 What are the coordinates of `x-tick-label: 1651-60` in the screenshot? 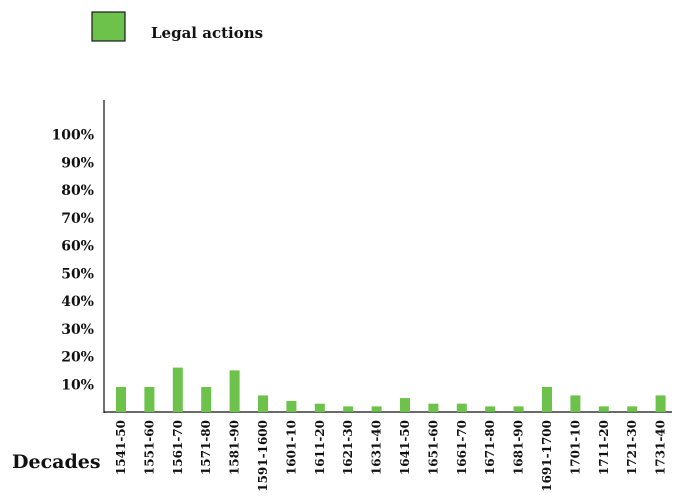 It's located at (433, 447).